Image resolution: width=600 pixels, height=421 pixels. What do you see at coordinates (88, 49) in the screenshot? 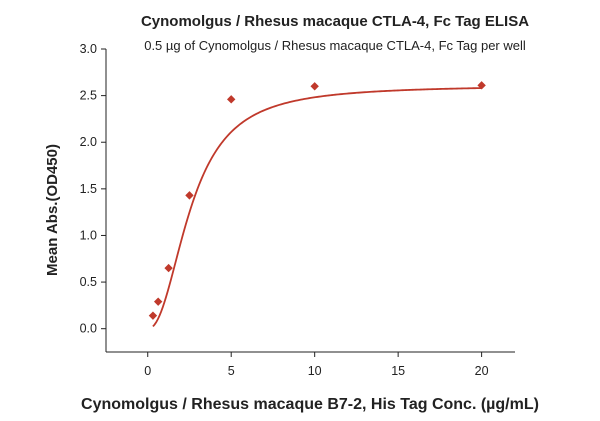
I see `y-tick-label: 3.0` at bounding box center [88, 49].